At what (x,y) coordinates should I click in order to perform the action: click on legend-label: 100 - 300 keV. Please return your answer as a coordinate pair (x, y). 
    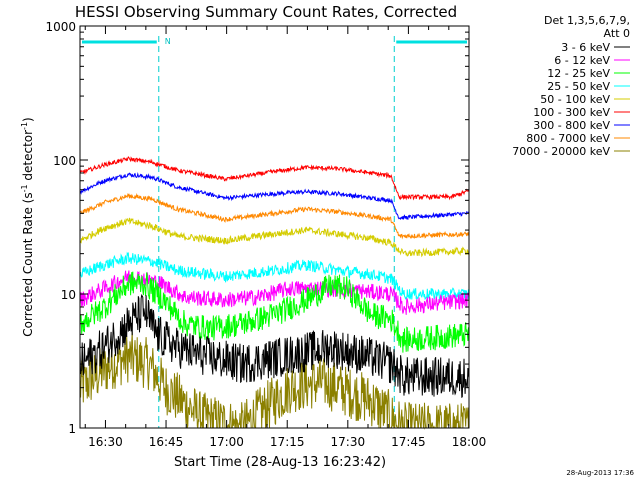
    Looking at the image, I should click on (571, 112).